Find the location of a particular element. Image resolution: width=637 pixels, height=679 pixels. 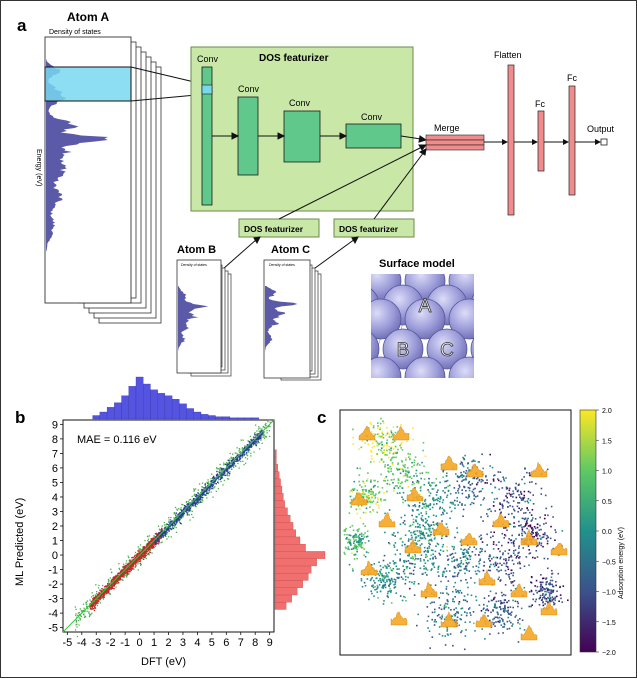

top-histogram-bar is located at coordinates (255, 418).